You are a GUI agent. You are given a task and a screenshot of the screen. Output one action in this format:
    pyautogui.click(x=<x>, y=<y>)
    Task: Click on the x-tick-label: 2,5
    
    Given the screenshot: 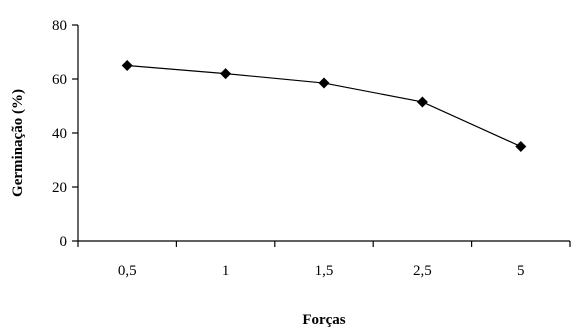 What is the action you would take?
    pyautogui.click(x=422, y=271)
    